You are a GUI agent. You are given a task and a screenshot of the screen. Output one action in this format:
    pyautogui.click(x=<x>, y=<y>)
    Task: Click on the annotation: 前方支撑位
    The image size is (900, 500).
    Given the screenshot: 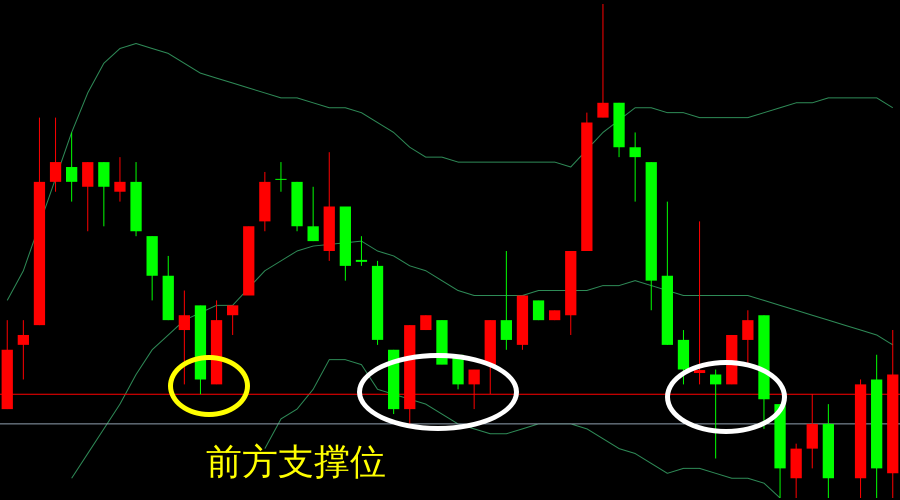 What is the action you would take?
    pyautogui.click(x=296, y=463)
    